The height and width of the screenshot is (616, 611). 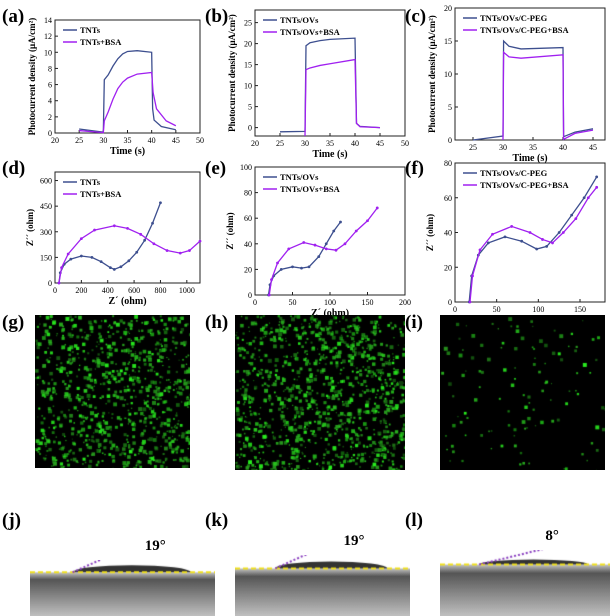 I want to click on panel-label: (a), so click(x=13, y=16).